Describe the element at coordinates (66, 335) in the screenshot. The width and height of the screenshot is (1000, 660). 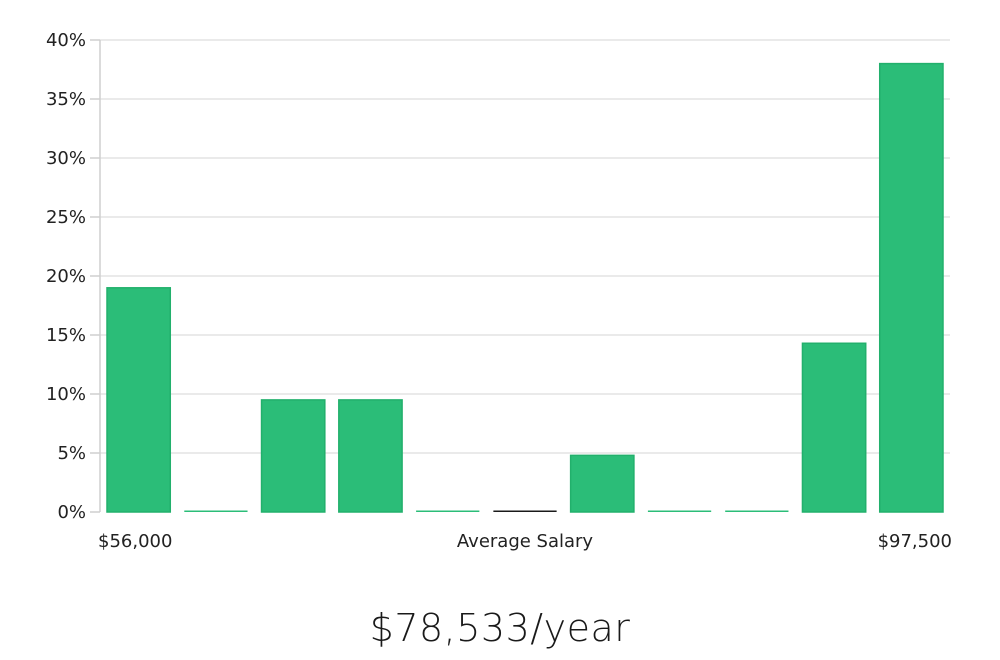
I see `y-tick-label: 15%` at that location.